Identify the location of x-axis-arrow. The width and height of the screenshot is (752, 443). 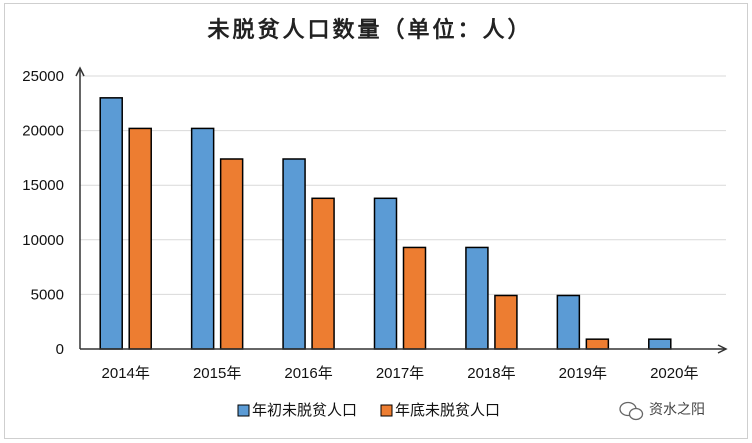
(722, 349).